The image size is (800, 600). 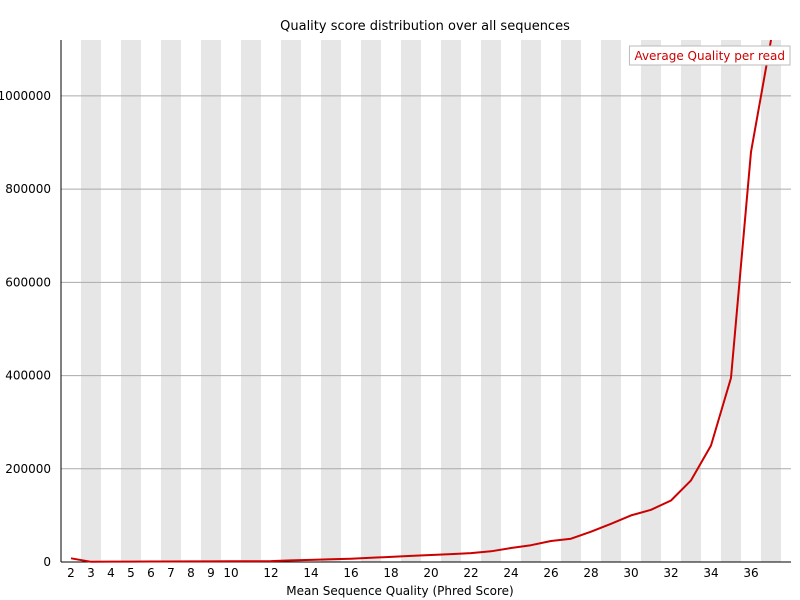 I want to click on x-tick-label: 20, so click(x=430, y=573).